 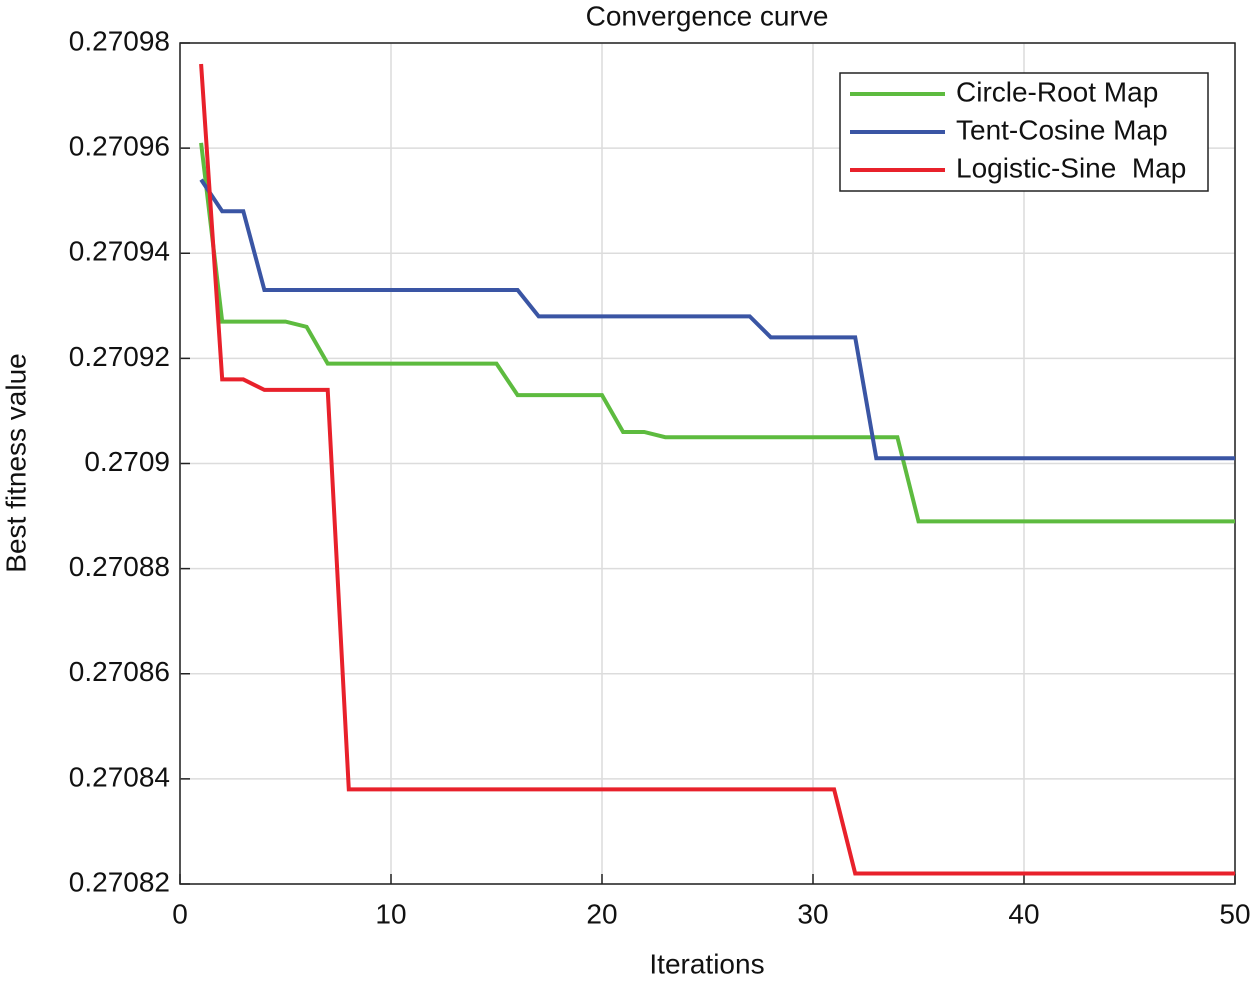 What do you see at coordinates (119, 251) in the screenshot?
I see `y-tick-label: 0.27094` at bounding box center [119, 251].